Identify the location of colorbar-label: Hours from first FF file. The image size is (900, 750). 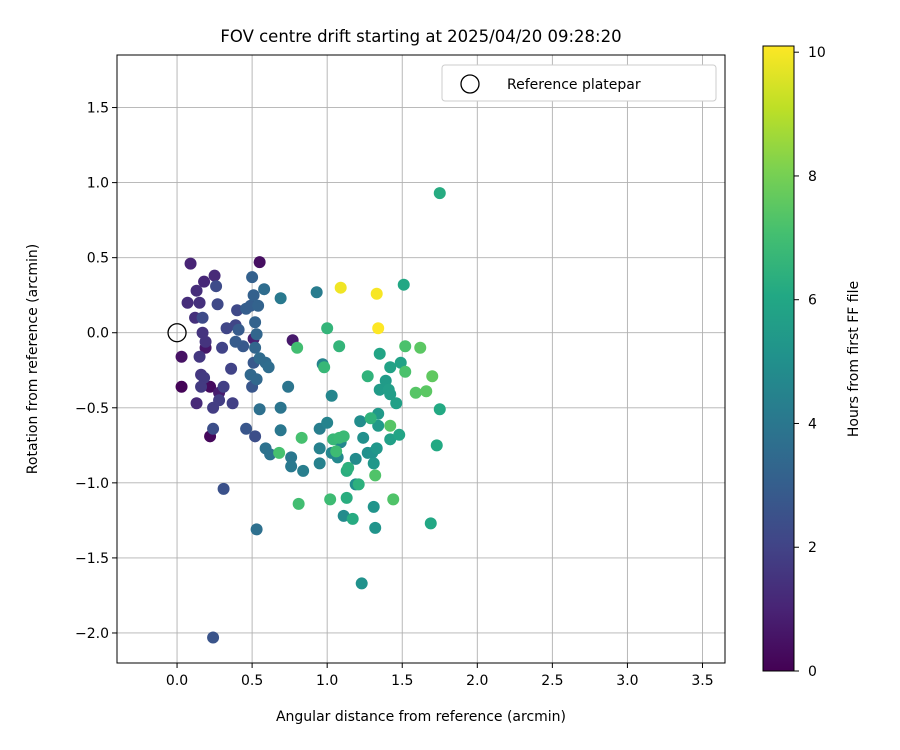
(854, 359).